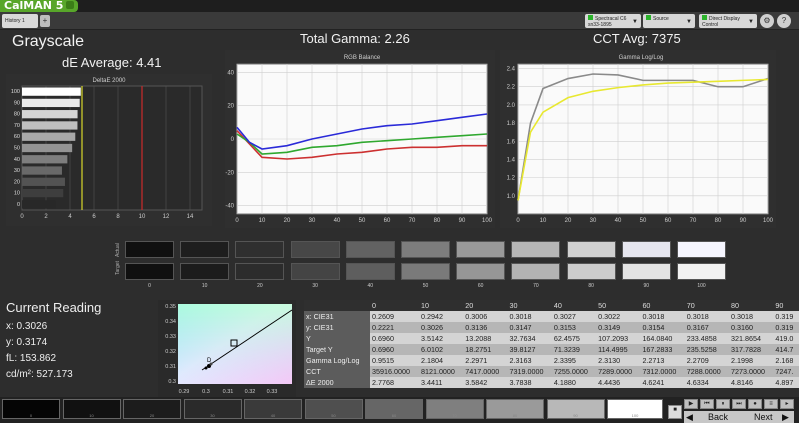  Describe the element at coordinates (212, 409) in the screenshot. I see `patch-button: 30` at that location.